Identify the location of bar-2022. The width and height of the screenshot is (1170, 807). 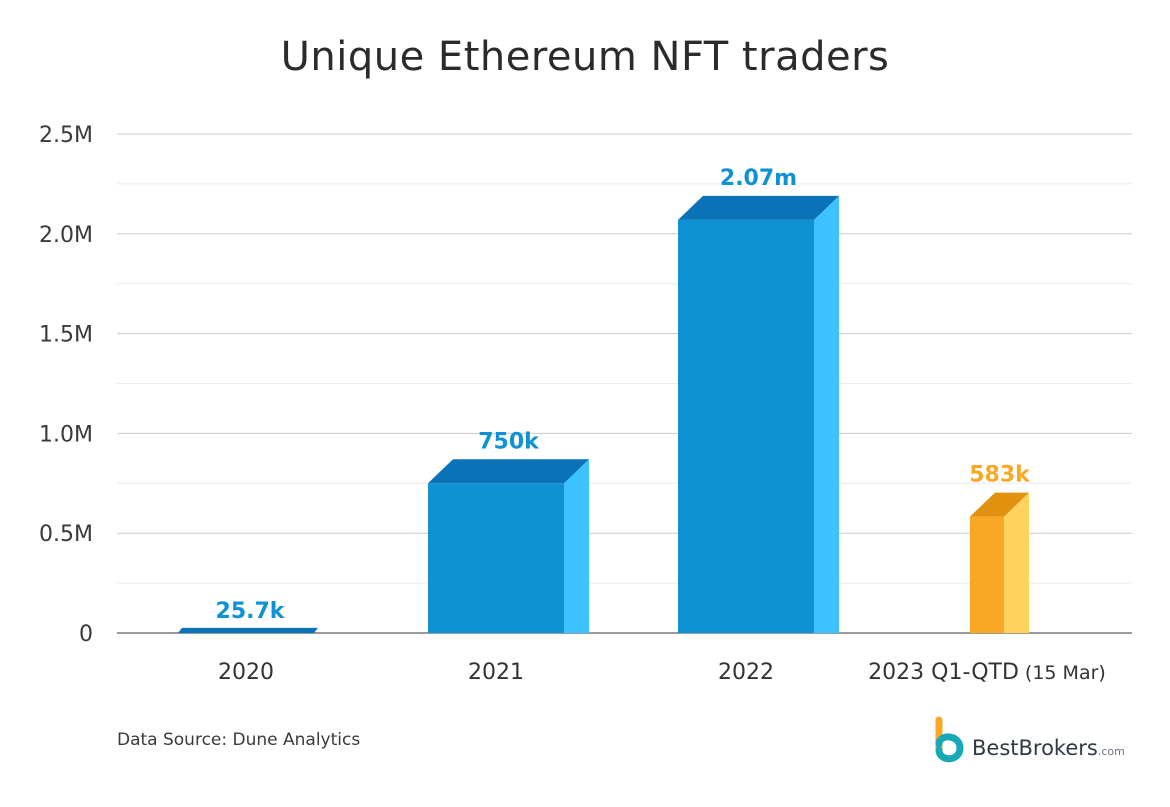
(758, 414).